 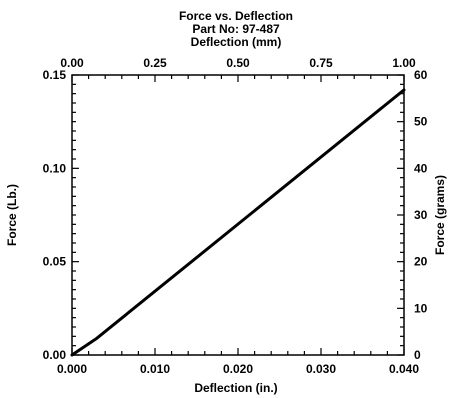 I want to click on x-tick-label: 0.020, so click(x=238, y=369).